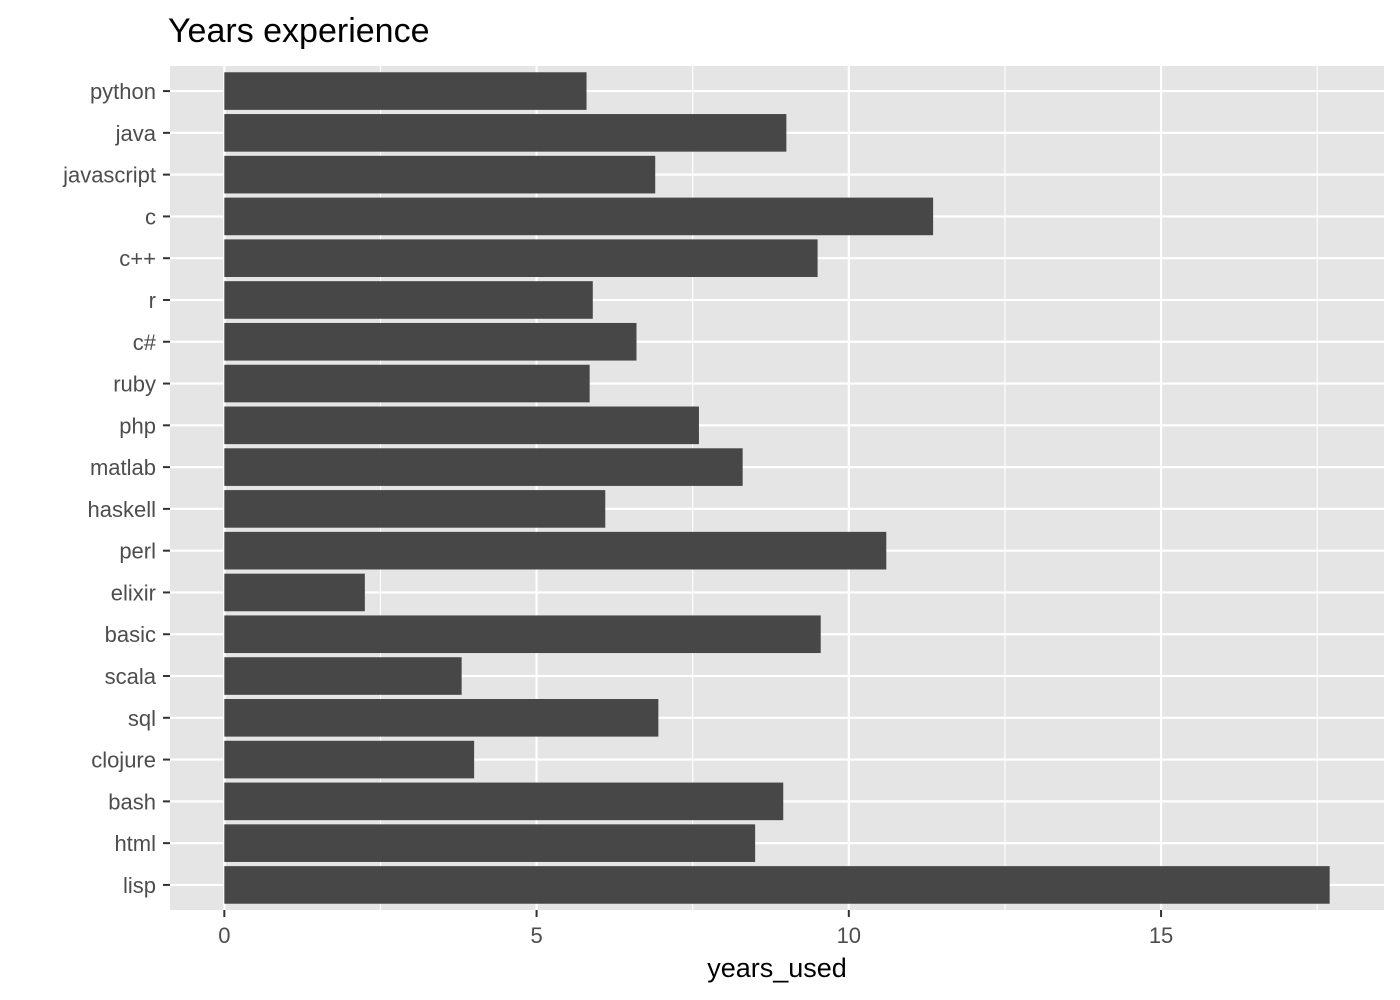 The image size is (1400, 1000). What do you see at coordinates (137, 258) in the screenshot?
I see `y-tick-label: c++` at bounding box center [137, 258].